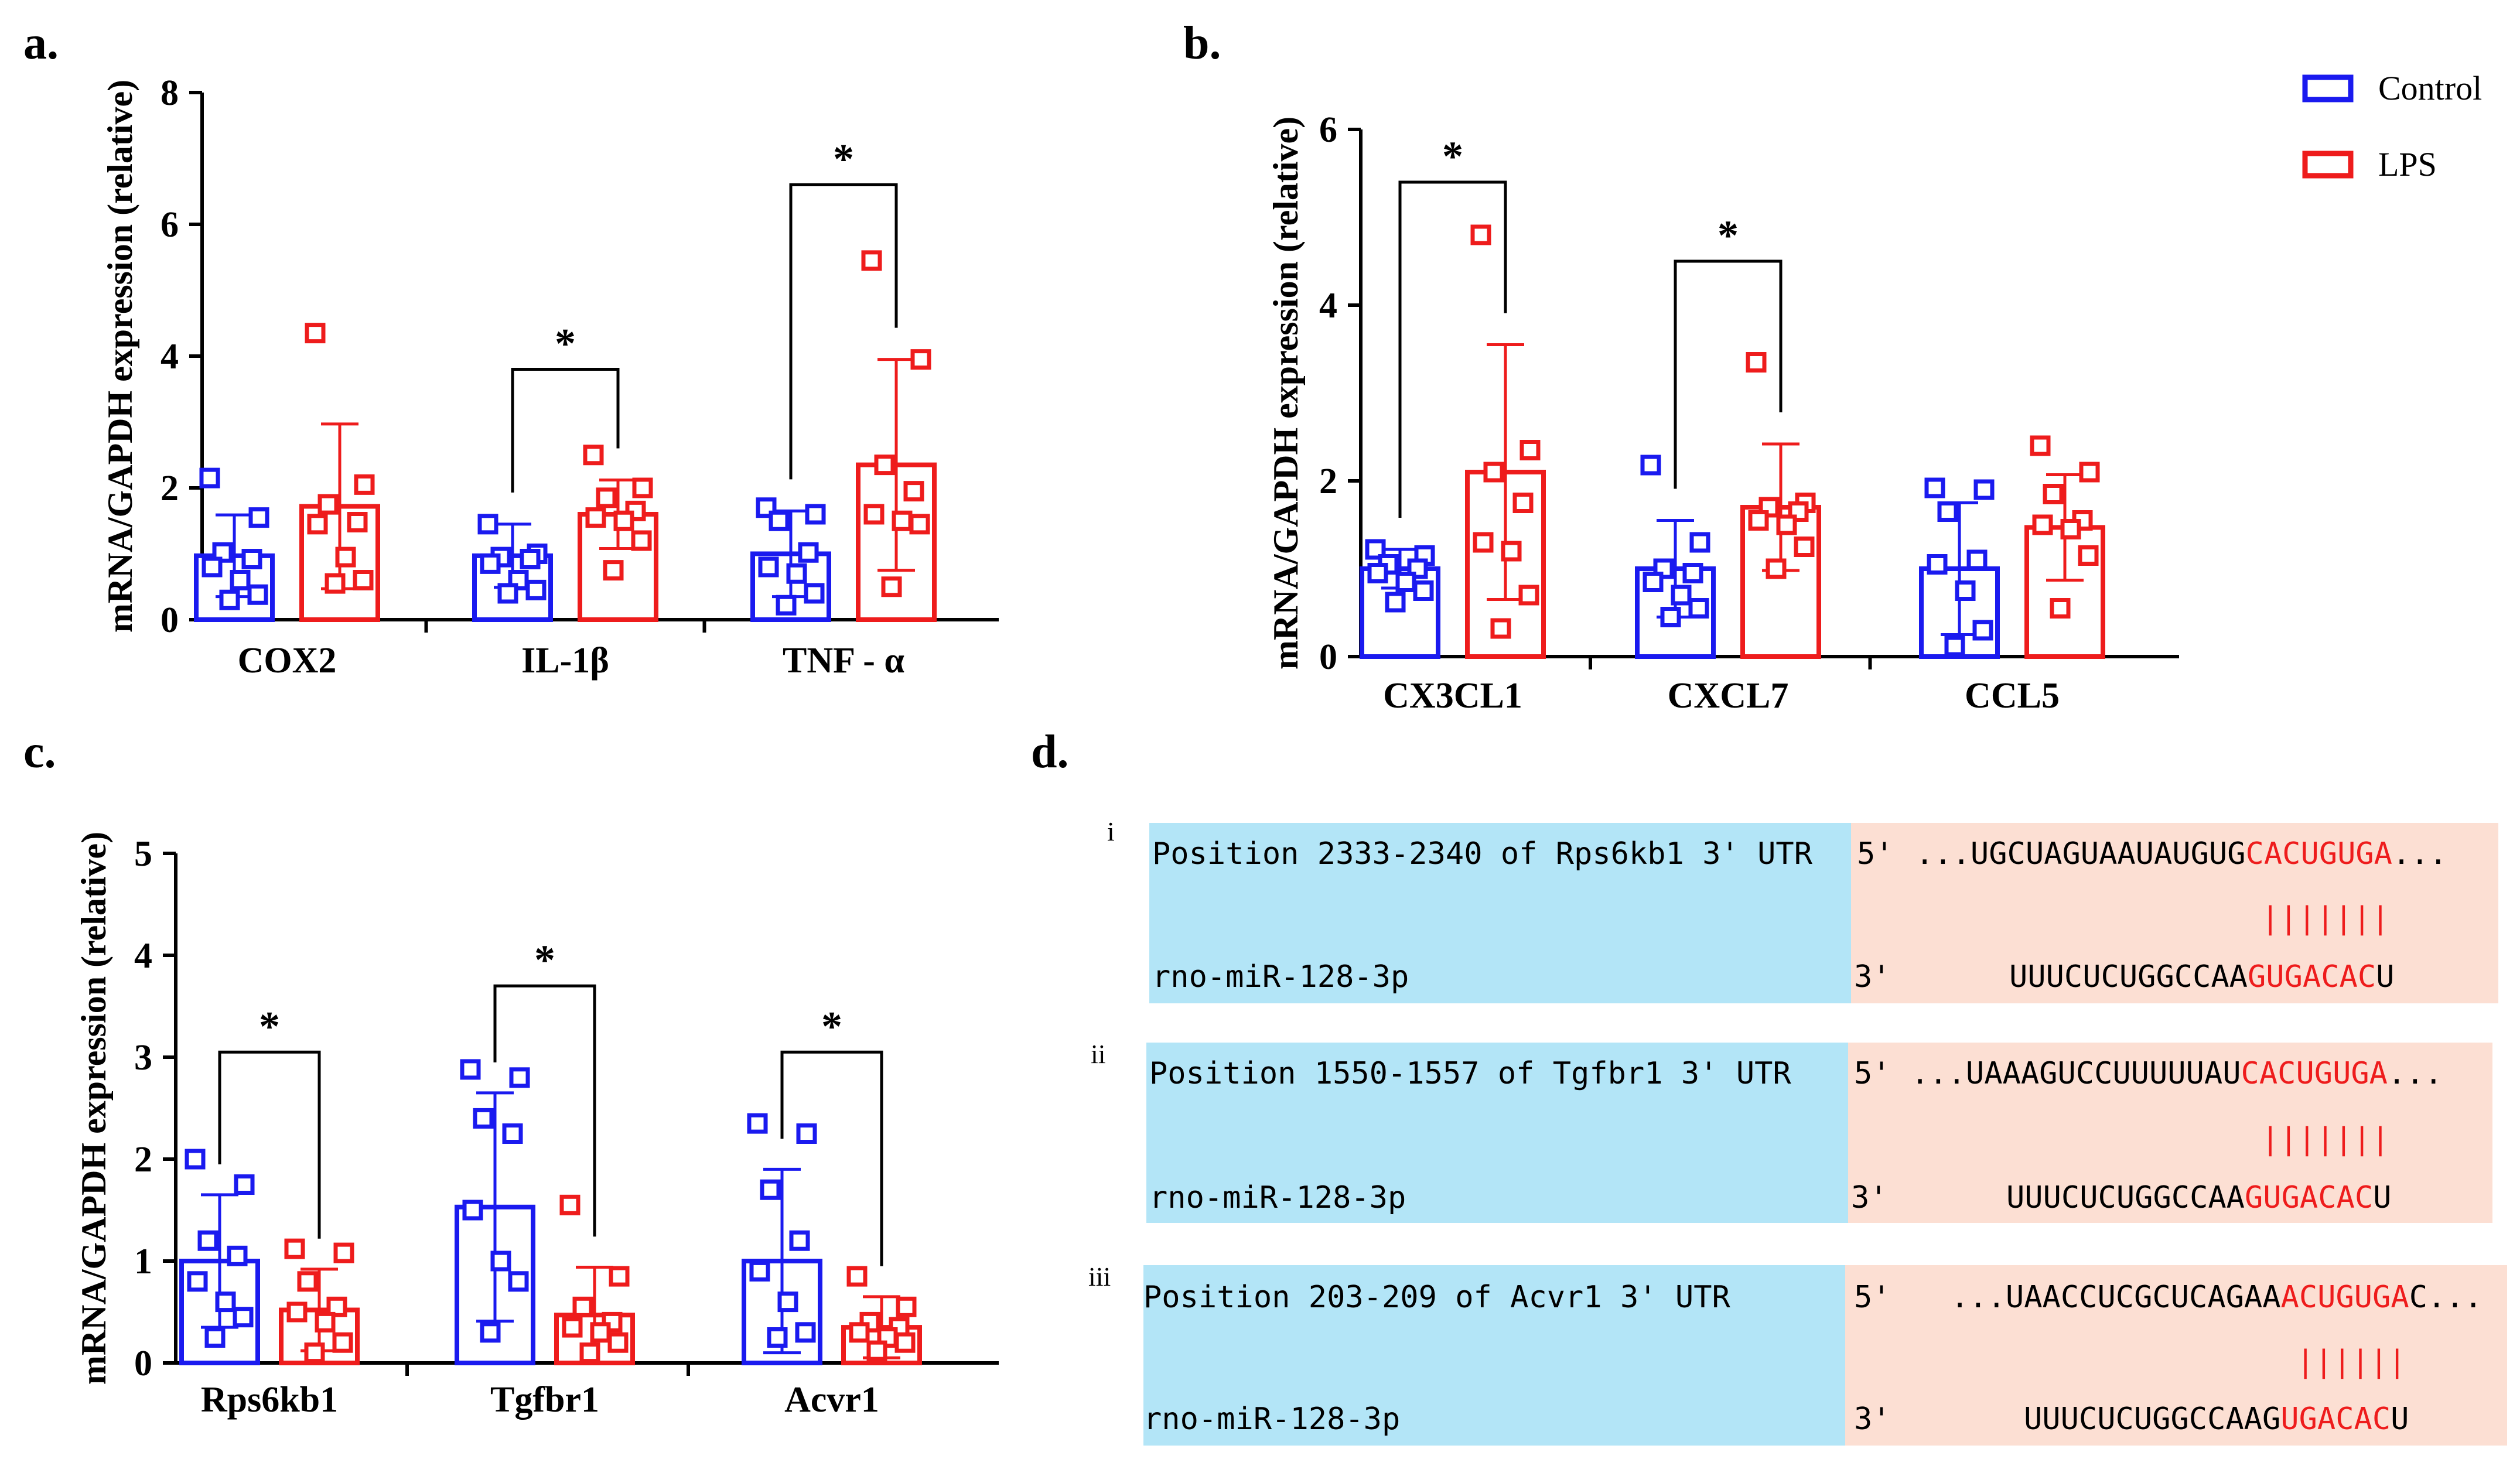 The image size is (2520, 1476). What do you see at coordinates (143, 1058) in the screenshot?
I see `chart-2-ytick-label-3: 3` at bounding box center [143, 1058].